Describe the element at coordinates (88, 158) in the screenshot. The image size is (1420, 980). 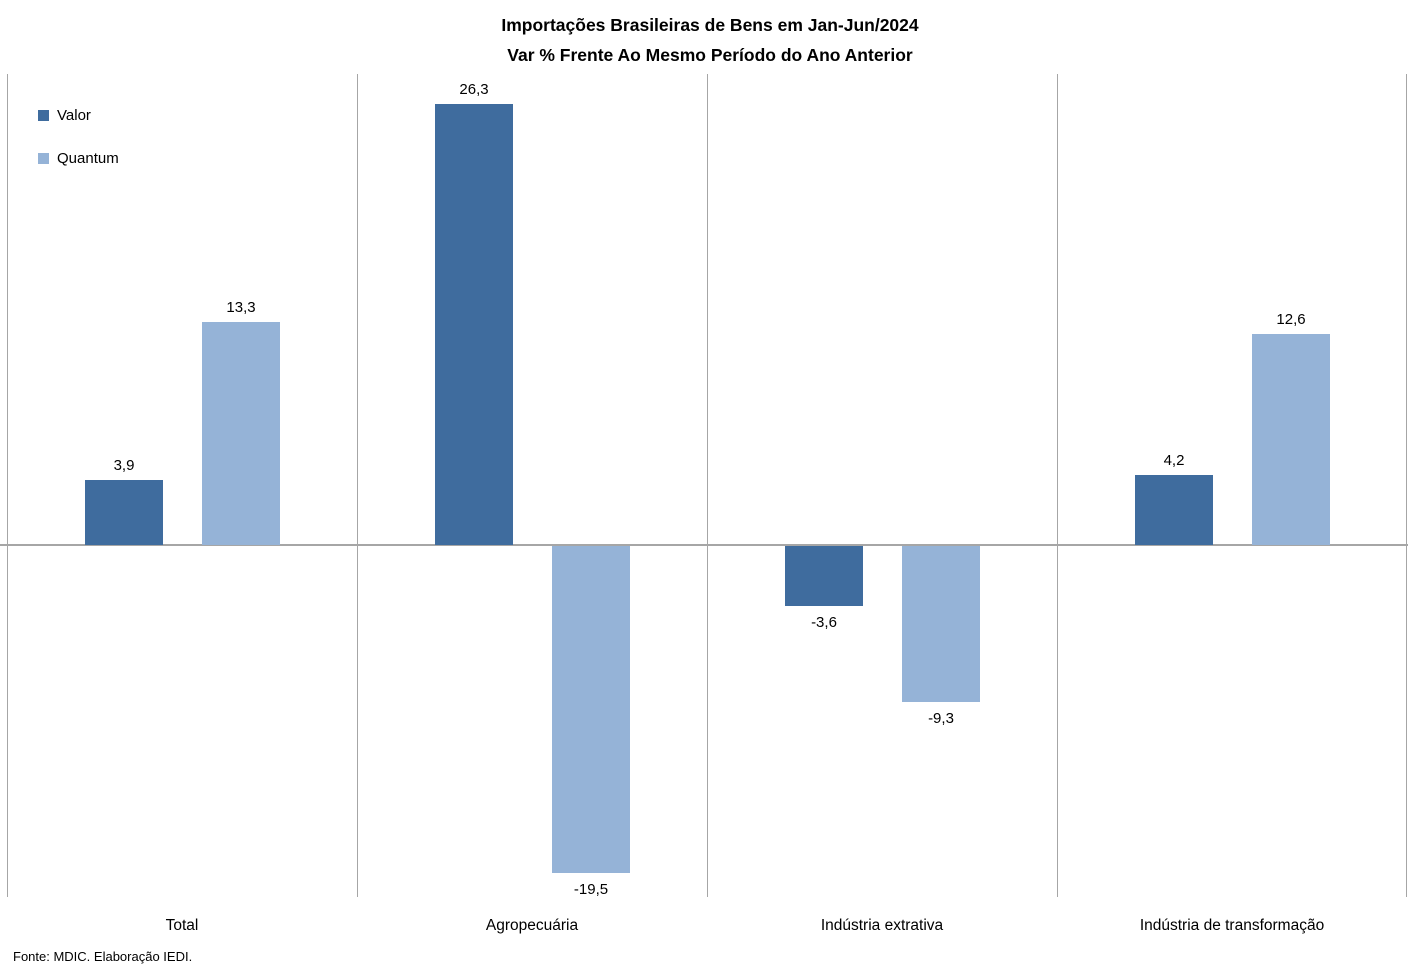
I see `legend-label-quantum: Quantum` at that location.